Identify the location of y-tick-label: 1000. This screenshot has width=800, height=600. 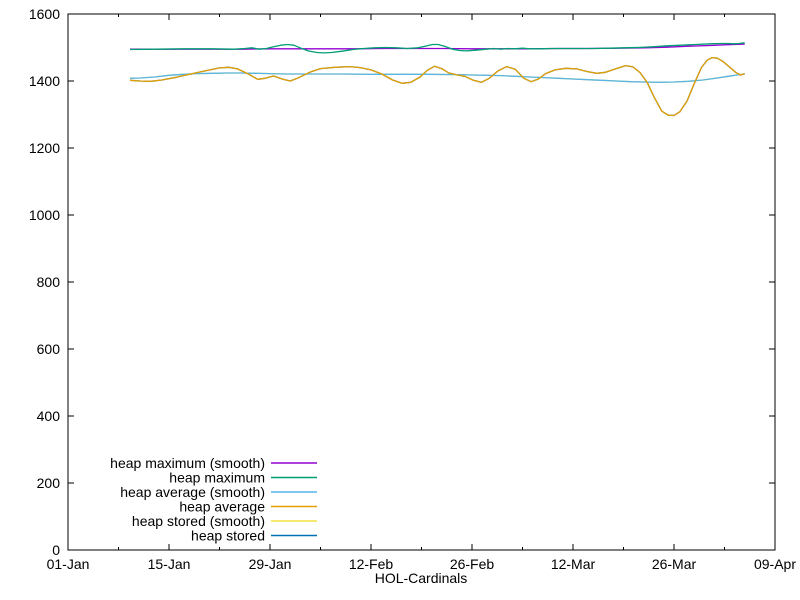
(44, 215).